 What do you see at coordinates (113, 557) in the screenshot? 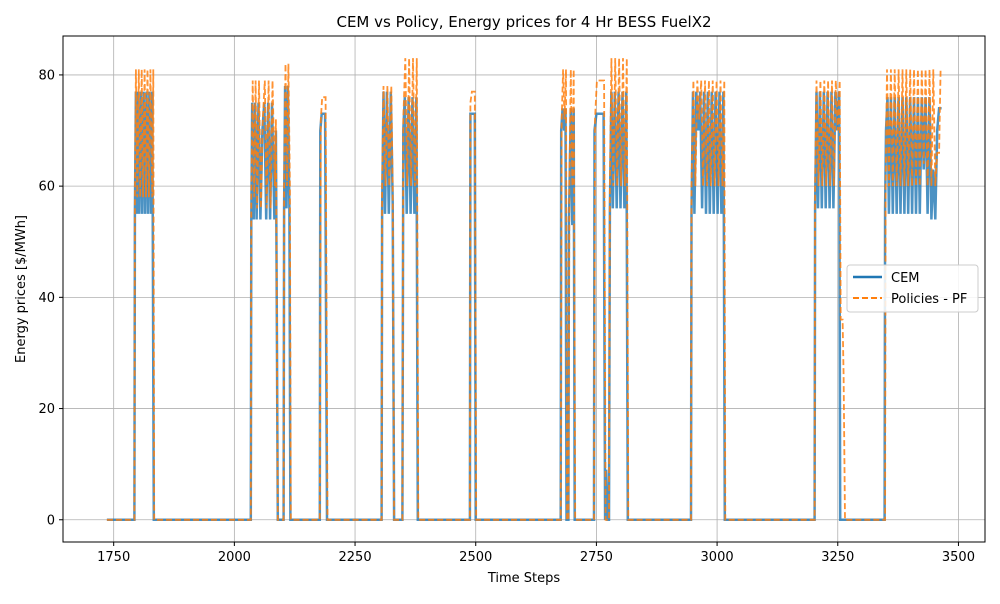
I see `x-tick-label: 1750` at bounding box center [113, 557].